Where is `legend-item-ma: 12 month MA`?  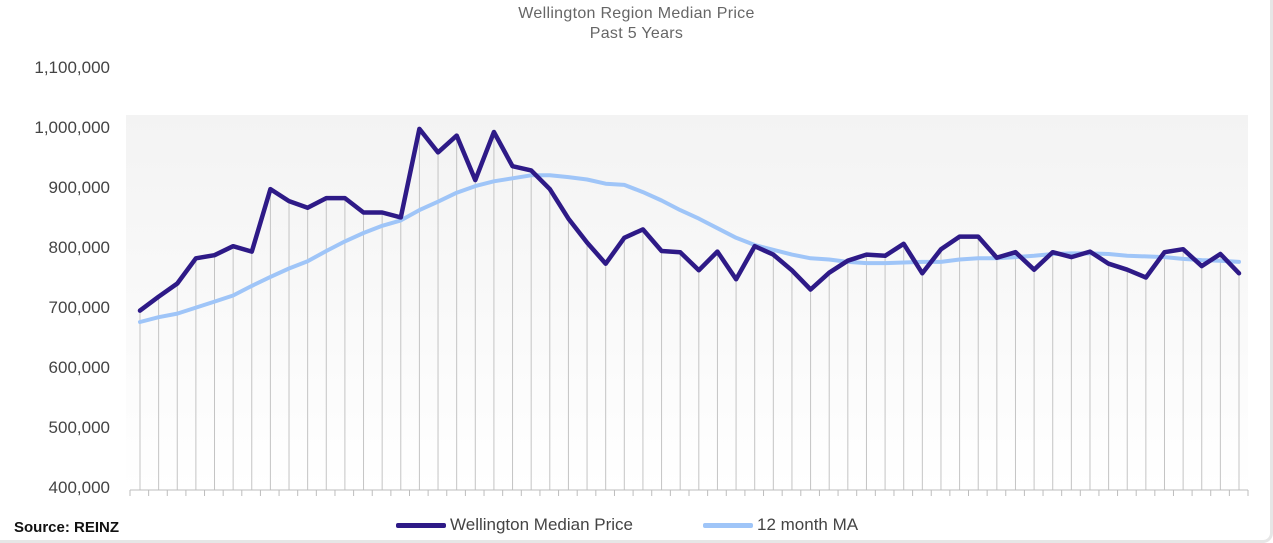
legend-item-ma: 12 month MA is located at coordinates (780, 525).